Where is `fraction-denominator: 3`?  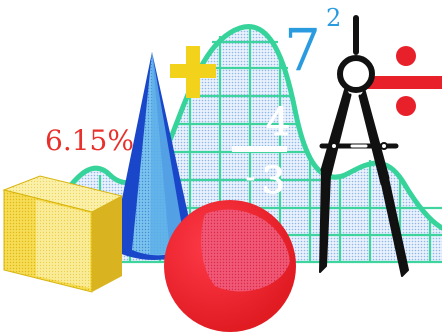 fraction-denominator: 3 is located at coordinates (273, 181).